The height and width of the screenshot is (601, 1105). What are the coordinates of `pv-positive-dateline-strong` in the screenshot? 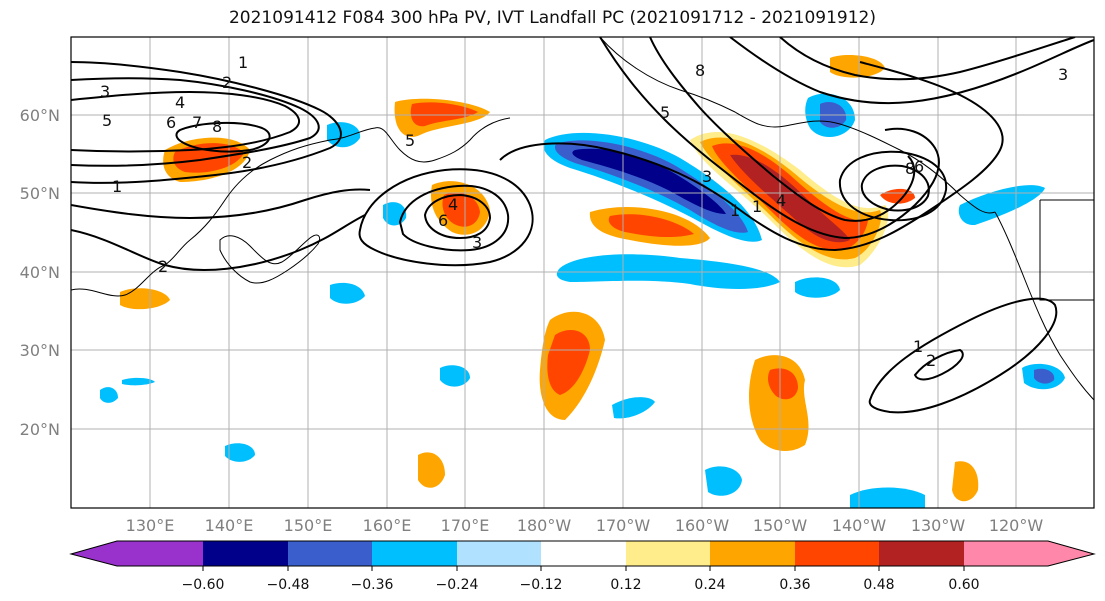 It's located at (651, 226).